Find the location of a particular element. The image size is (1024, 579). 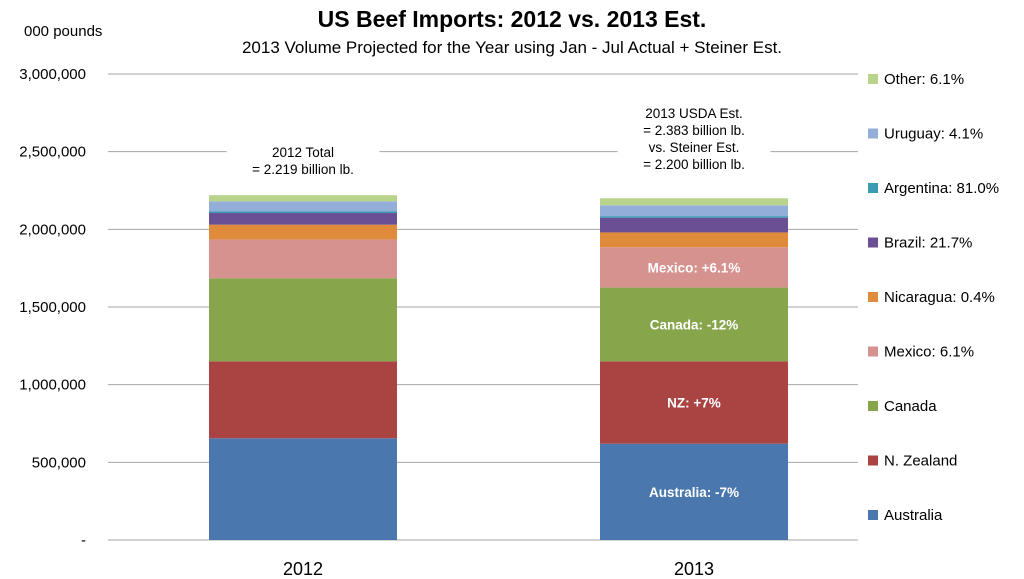

legend-label: Argentina: 81.0% is located at coordinates (941, 188).